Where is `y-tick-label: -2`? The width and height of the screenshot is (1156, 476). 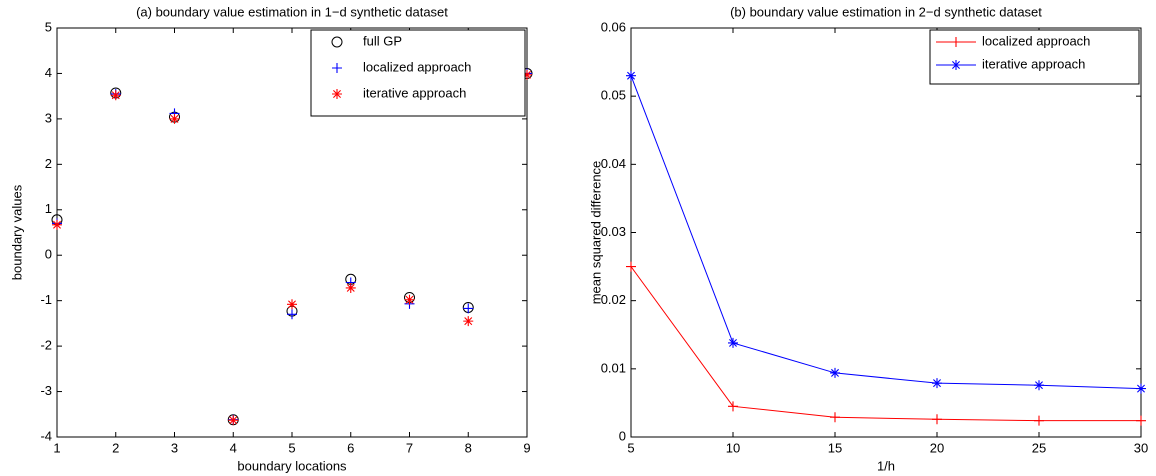 y-tick-label: -2 is located at coordinates (46, 345).